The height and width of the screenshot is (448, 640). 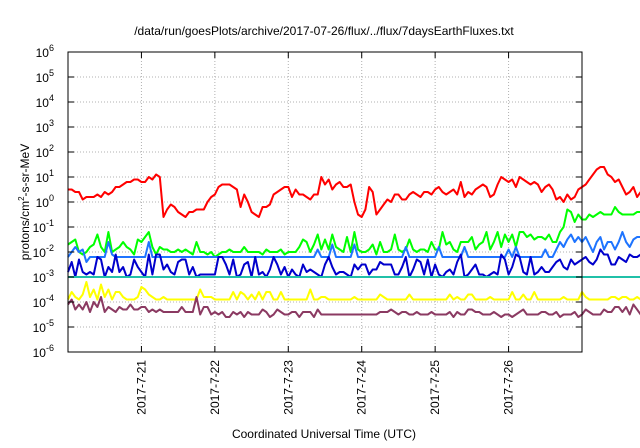 I want to click on x-axis-label: Coordinated Universal Time (UTC), so click(x=324, y=434).